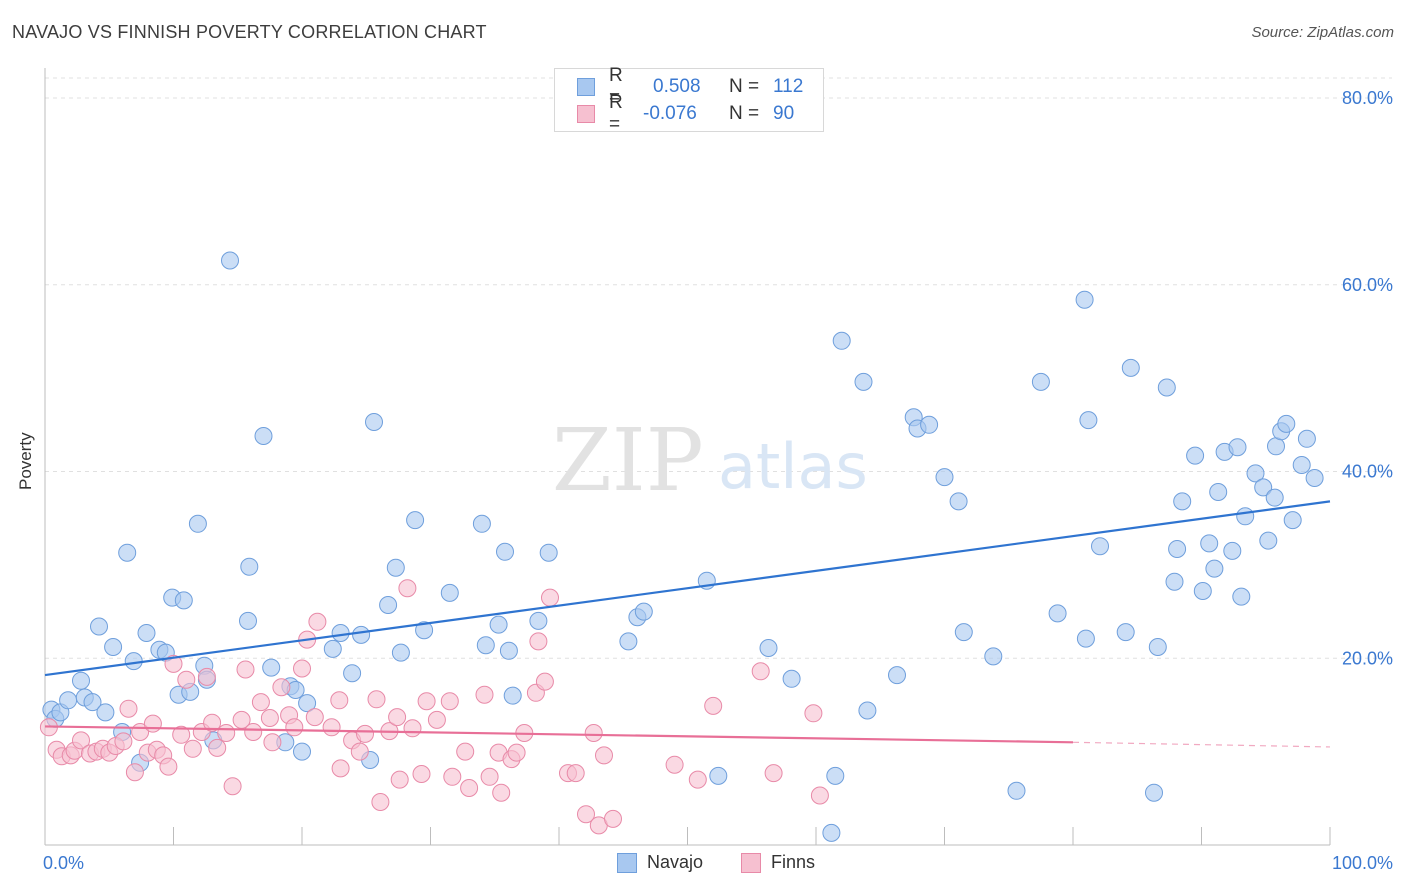 This screenshot has width=1406, height=892. I want to click on r-label: R =, so click(616, 86).